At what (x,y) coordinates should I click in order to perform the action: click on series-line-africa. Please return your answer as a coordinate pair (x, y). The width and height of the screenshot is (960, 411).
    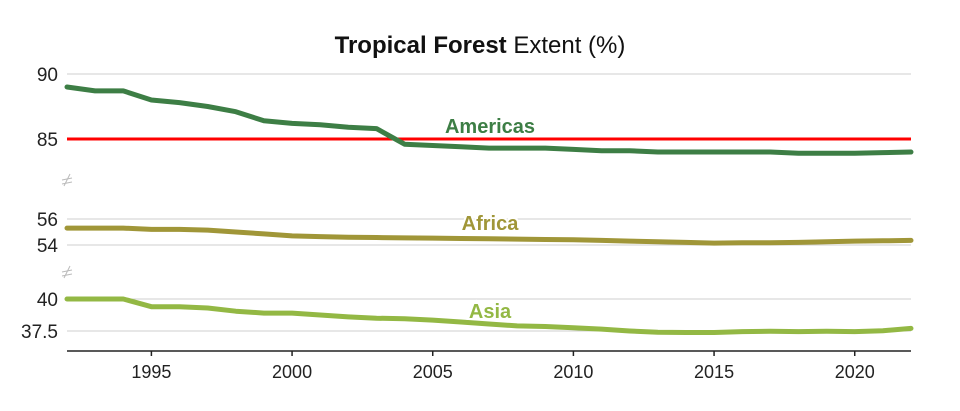
    Looking at the image, I should click on (489, 235).